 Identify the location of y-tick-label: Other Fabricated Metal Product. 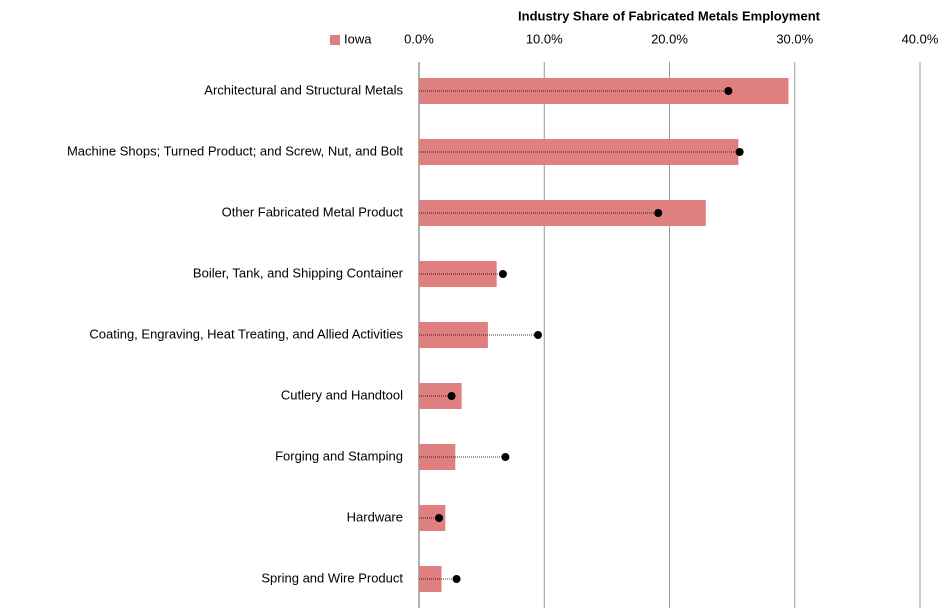
(313, 211).